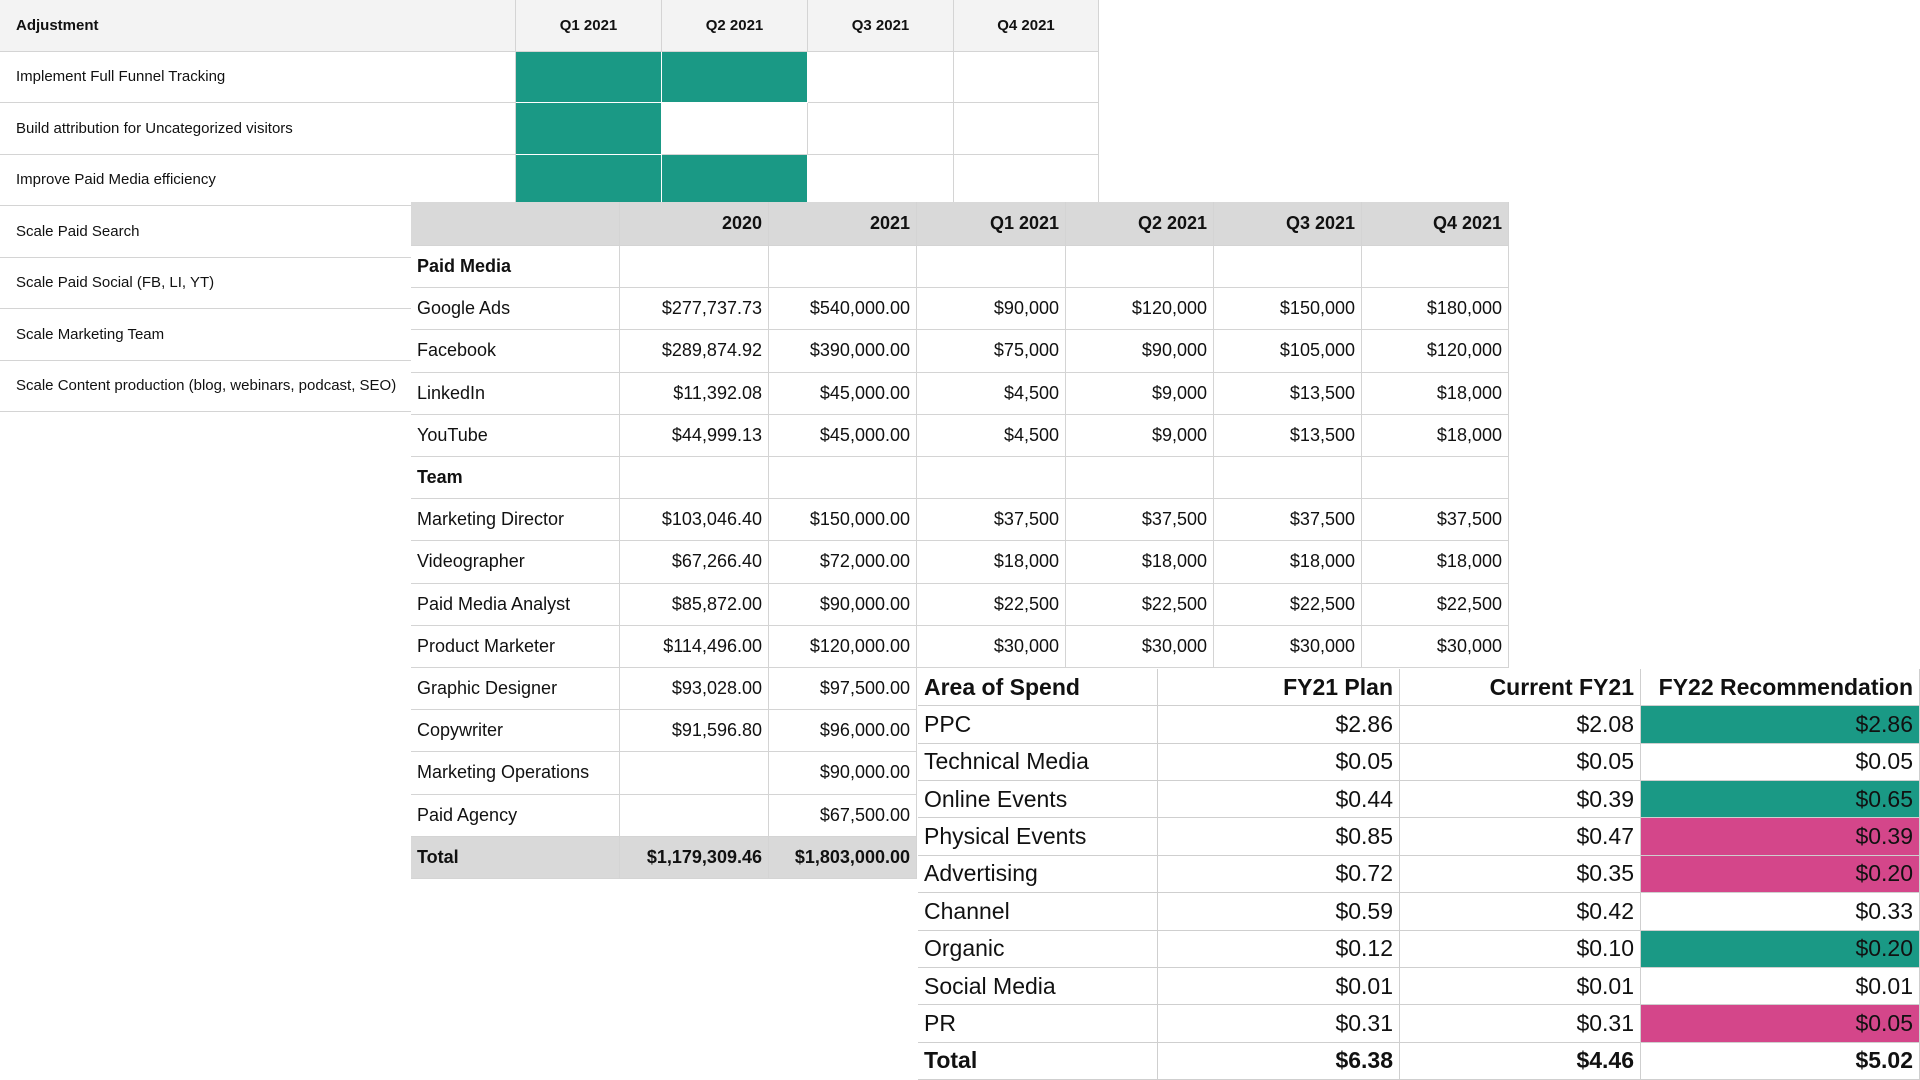 The width and height of the screenshot is (1920, 1080). I want to click on row-label: Improve Paid Media efficiency, so click(258, 180).